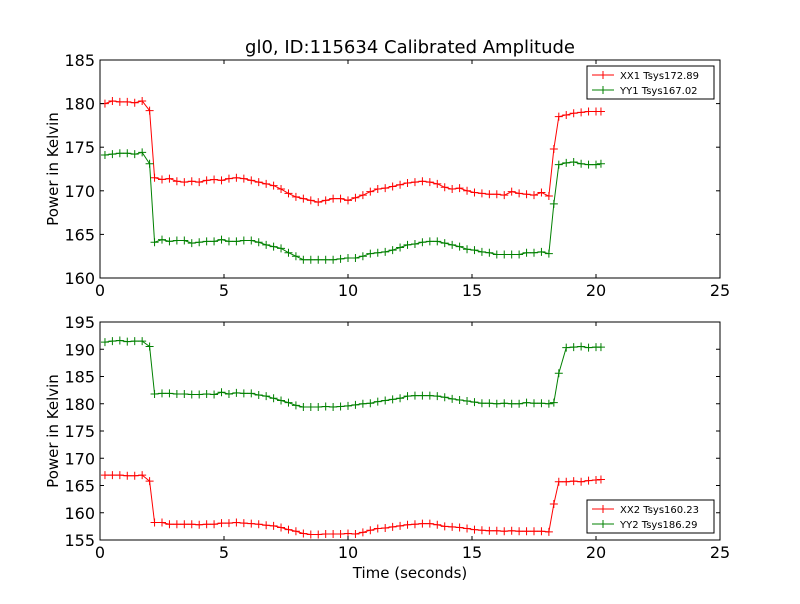 The height and width of the screenshot is (604, 800). Describe the element at coordinates (79, 349) in the screenshot. I see `y-tick-label: 190` at that location.